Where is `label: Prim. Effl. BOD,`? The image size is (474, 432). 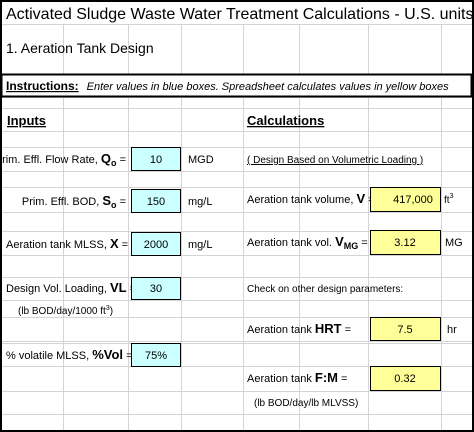 label: Prim. Effl. BOD, is located at coordinates (62, 202).